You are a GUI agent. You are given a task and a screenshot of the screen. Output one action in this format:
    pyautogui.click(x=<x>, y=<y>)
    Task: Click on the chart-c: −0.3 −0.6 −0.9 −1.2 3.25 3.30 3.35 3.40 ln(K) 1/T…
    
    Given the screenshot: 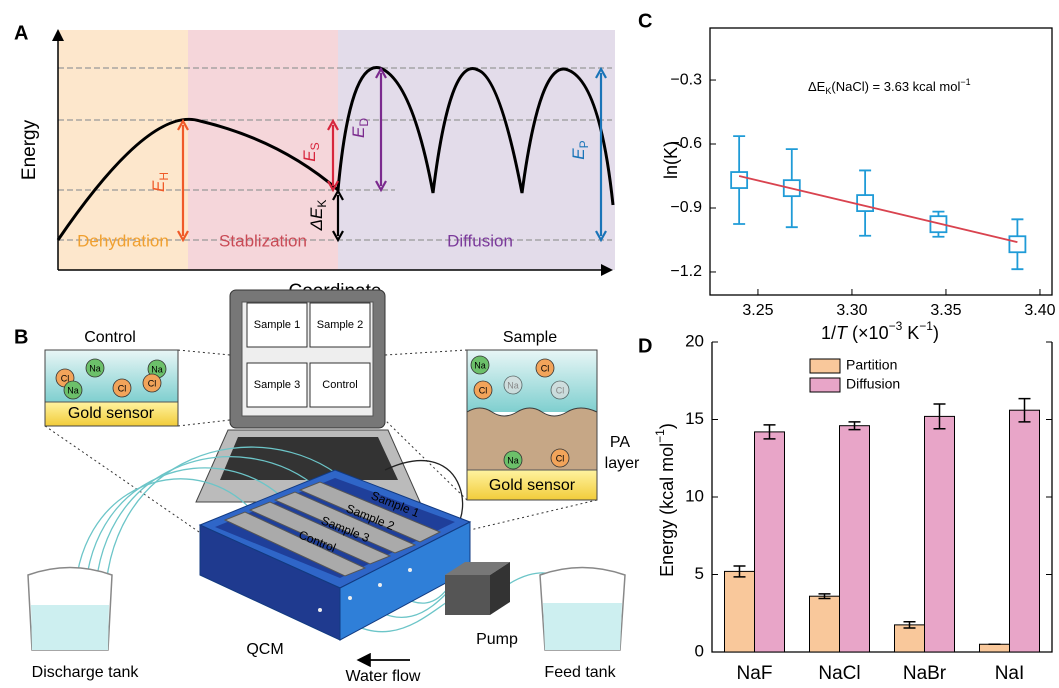 What is the action you would take?
    pyautogui.click(x=858, y=206)
    